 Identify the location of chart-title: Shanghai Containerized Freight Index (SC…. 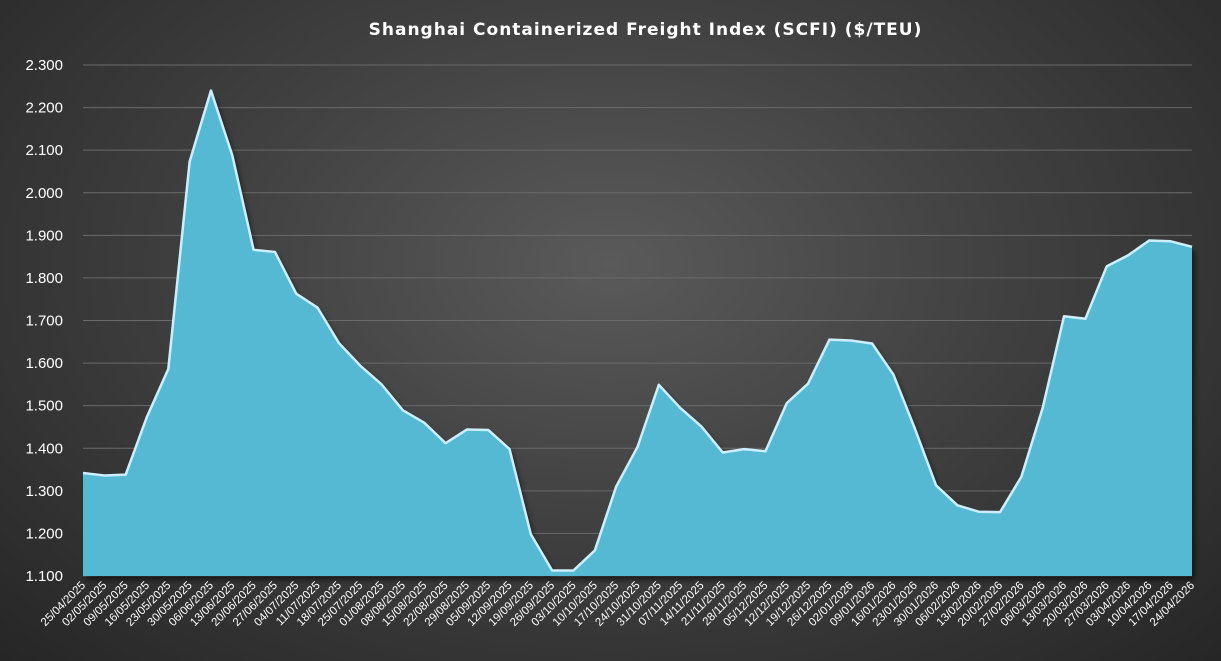
(645, 30).